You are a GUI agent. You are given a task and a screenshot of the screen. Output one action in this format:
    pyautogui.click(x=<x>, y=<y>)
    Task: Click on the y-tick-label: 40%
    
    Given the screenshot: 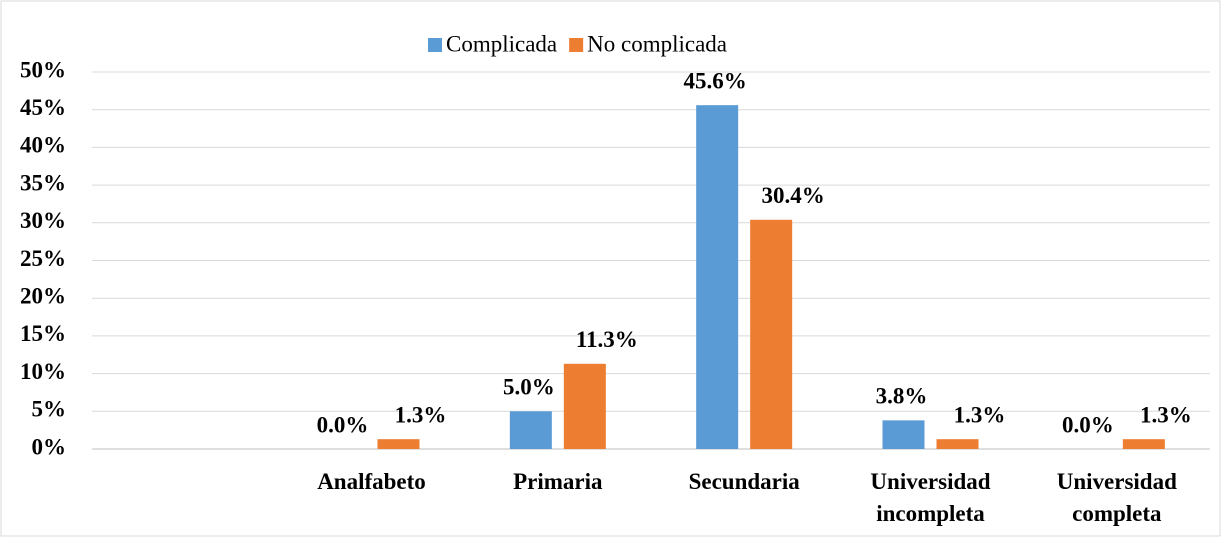 What is the action you would take?
    pyautogui.click(x=43, y=145)
    